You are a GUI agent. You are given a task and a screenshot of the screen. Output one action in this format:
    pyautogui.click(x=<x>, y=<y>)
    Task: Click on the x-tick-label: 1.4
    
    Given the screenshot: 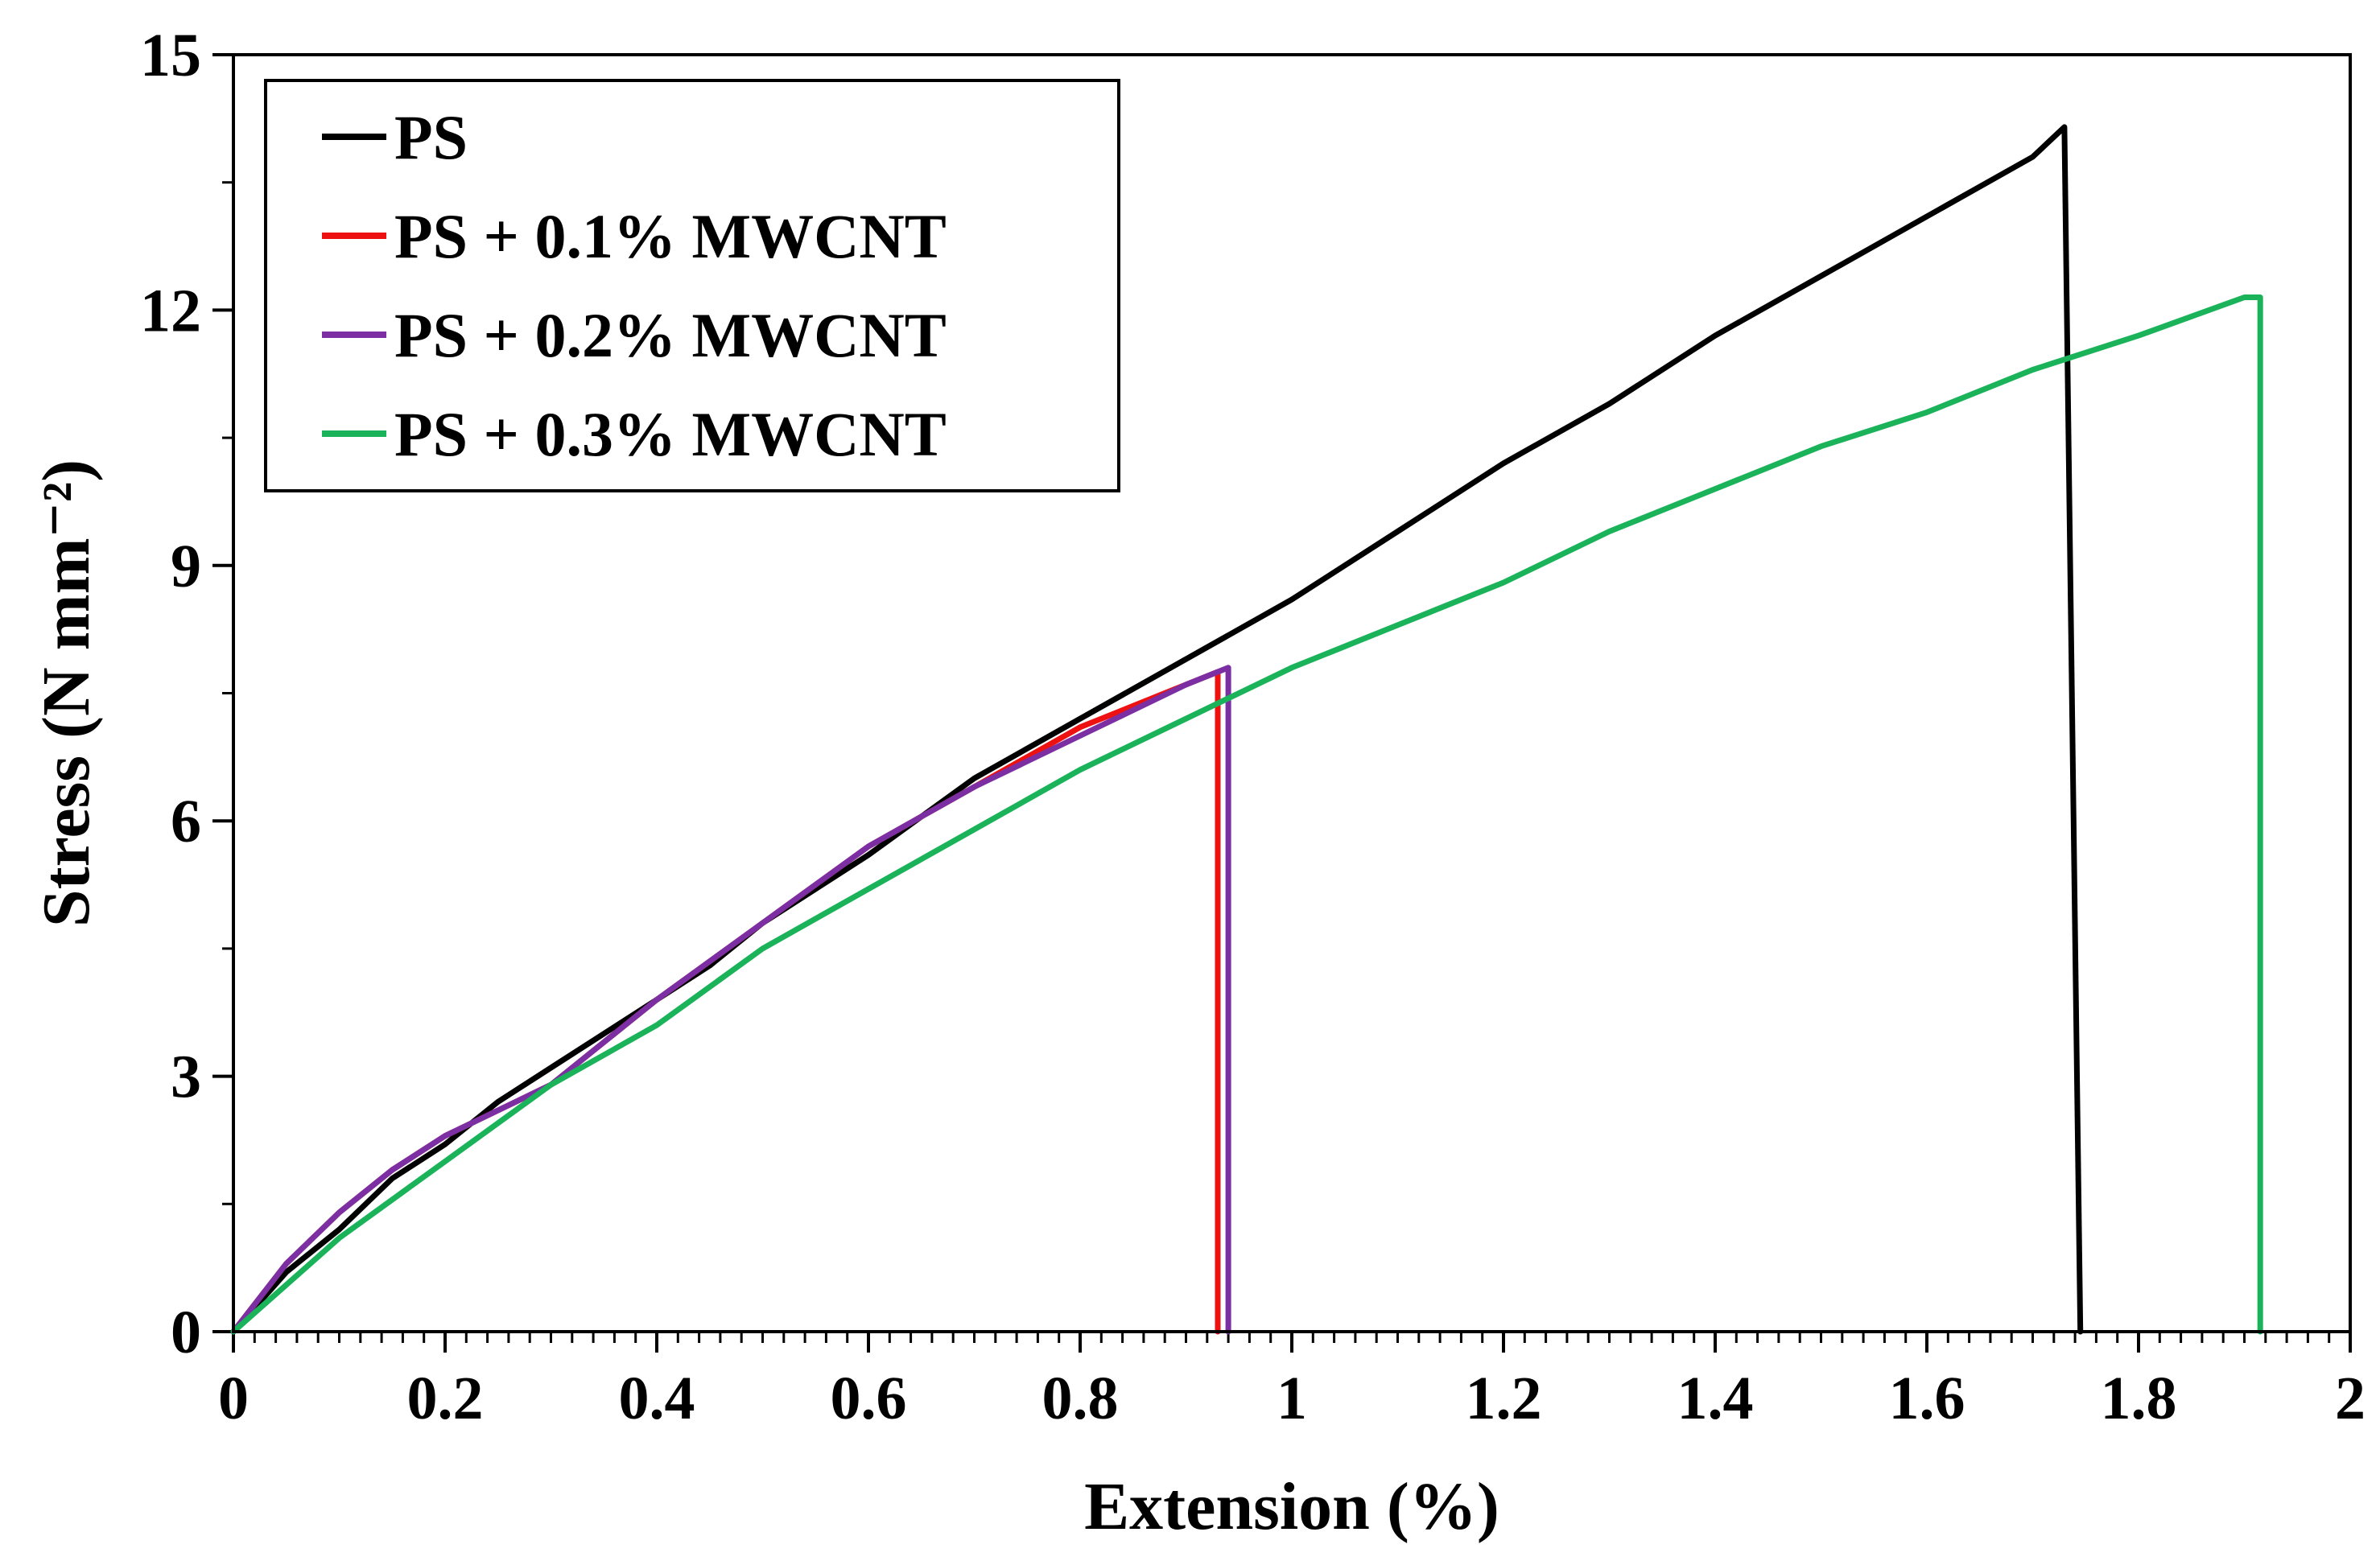 What is the action you would take?
    pyautogui.click(x=1716, y=1398)
    